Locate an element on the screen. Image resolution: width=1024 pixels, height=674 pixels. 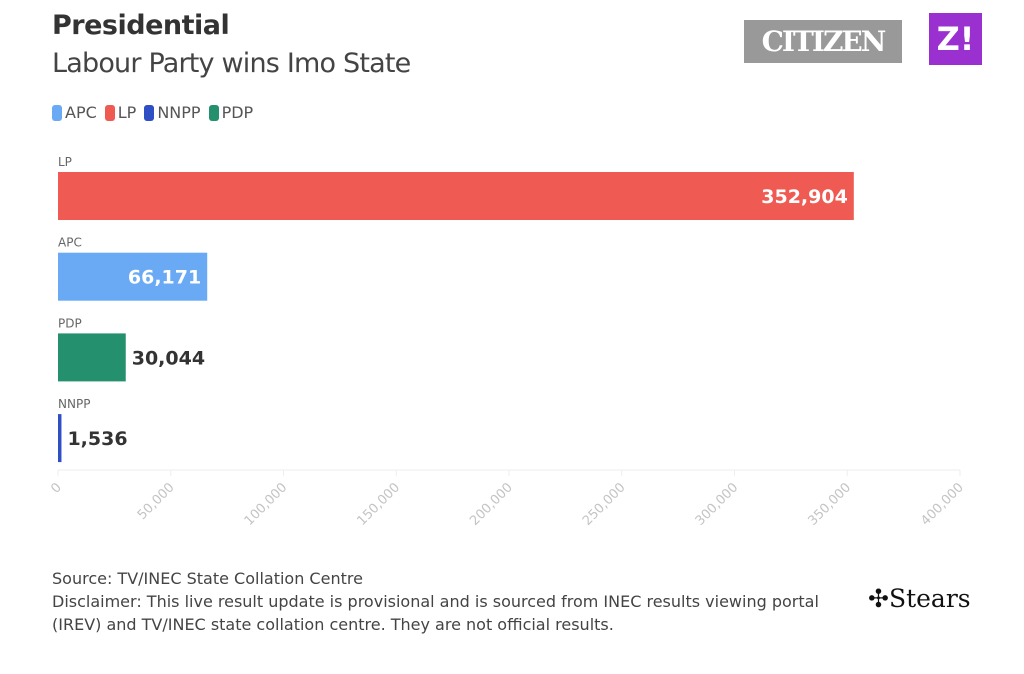
bar-nnpp is located at coordinates (60, 438).